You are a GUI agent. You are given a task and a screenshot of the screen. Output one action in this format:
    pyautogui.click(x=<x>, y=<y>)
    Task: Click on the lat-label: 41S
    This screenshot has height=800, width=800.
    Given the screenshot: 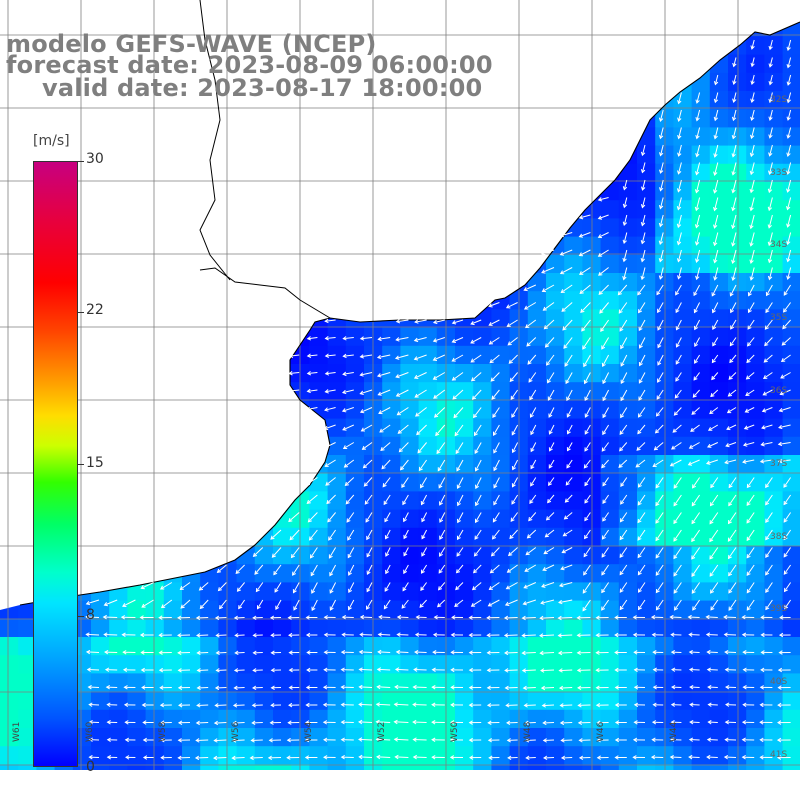 What is the action you would take?
    pyautogui.click(x=779, y=755)
    